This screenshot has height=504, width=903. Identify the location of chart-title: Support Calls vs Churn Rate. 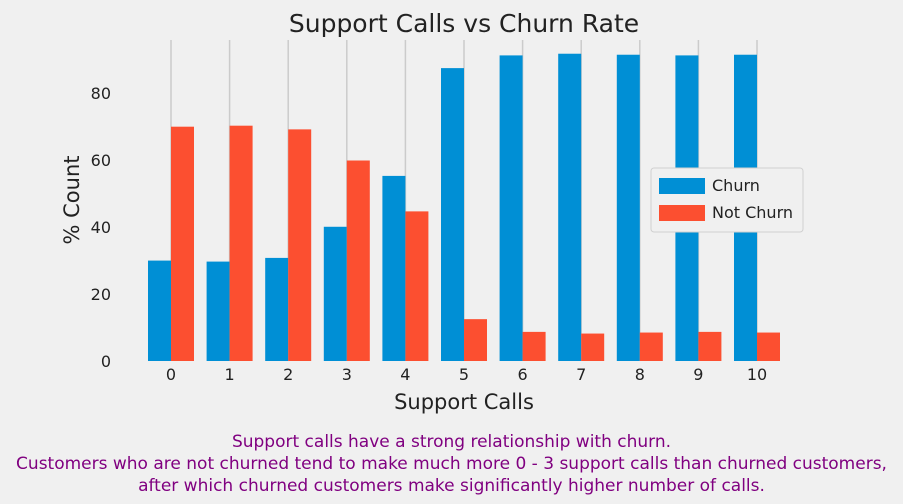
(464, 23).